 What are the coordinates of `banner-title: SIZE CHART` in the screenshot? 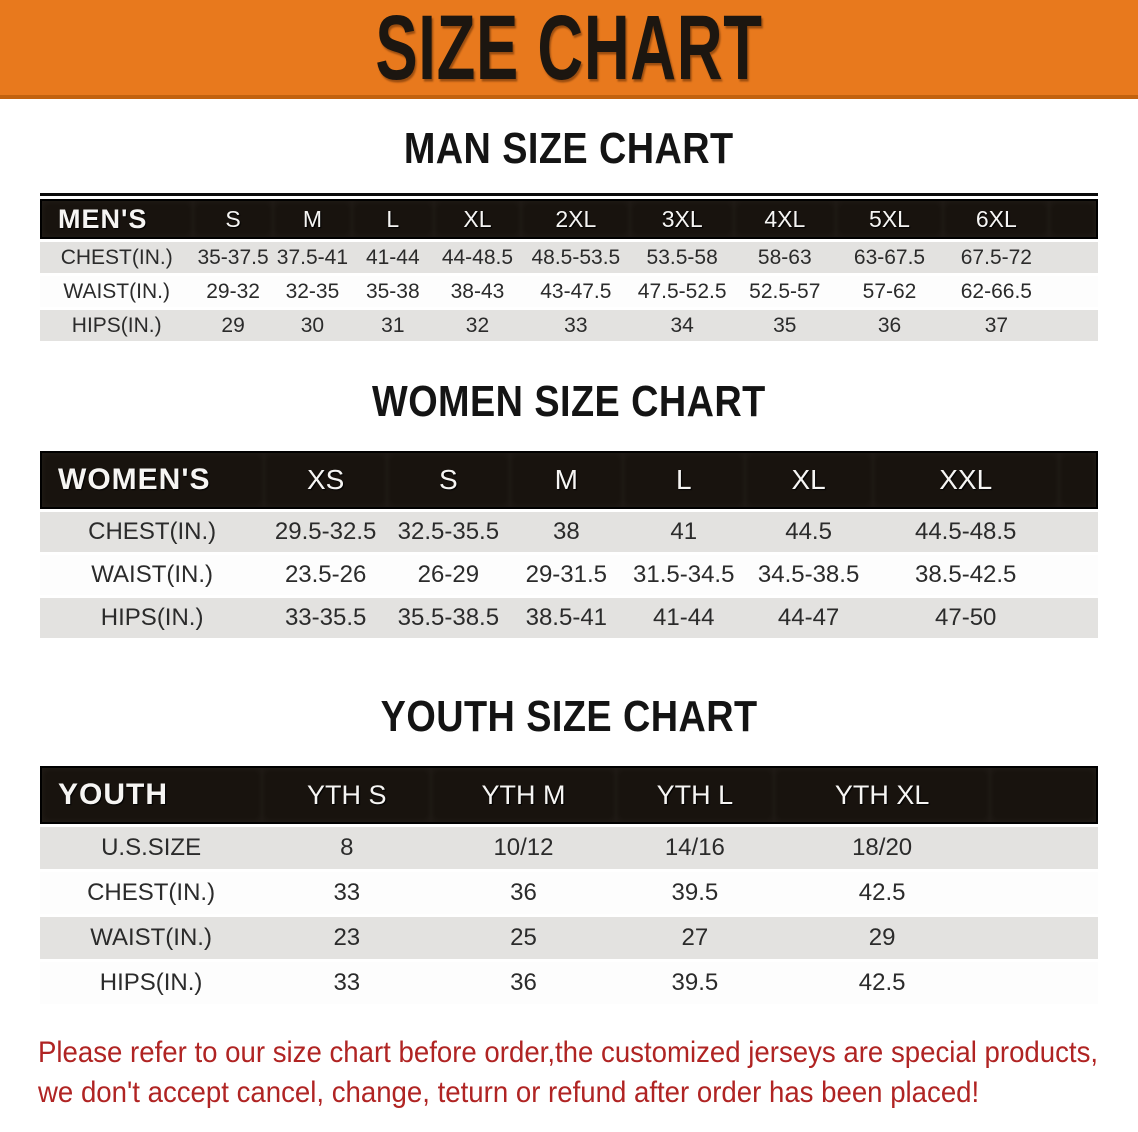 It's located at (569, 49).